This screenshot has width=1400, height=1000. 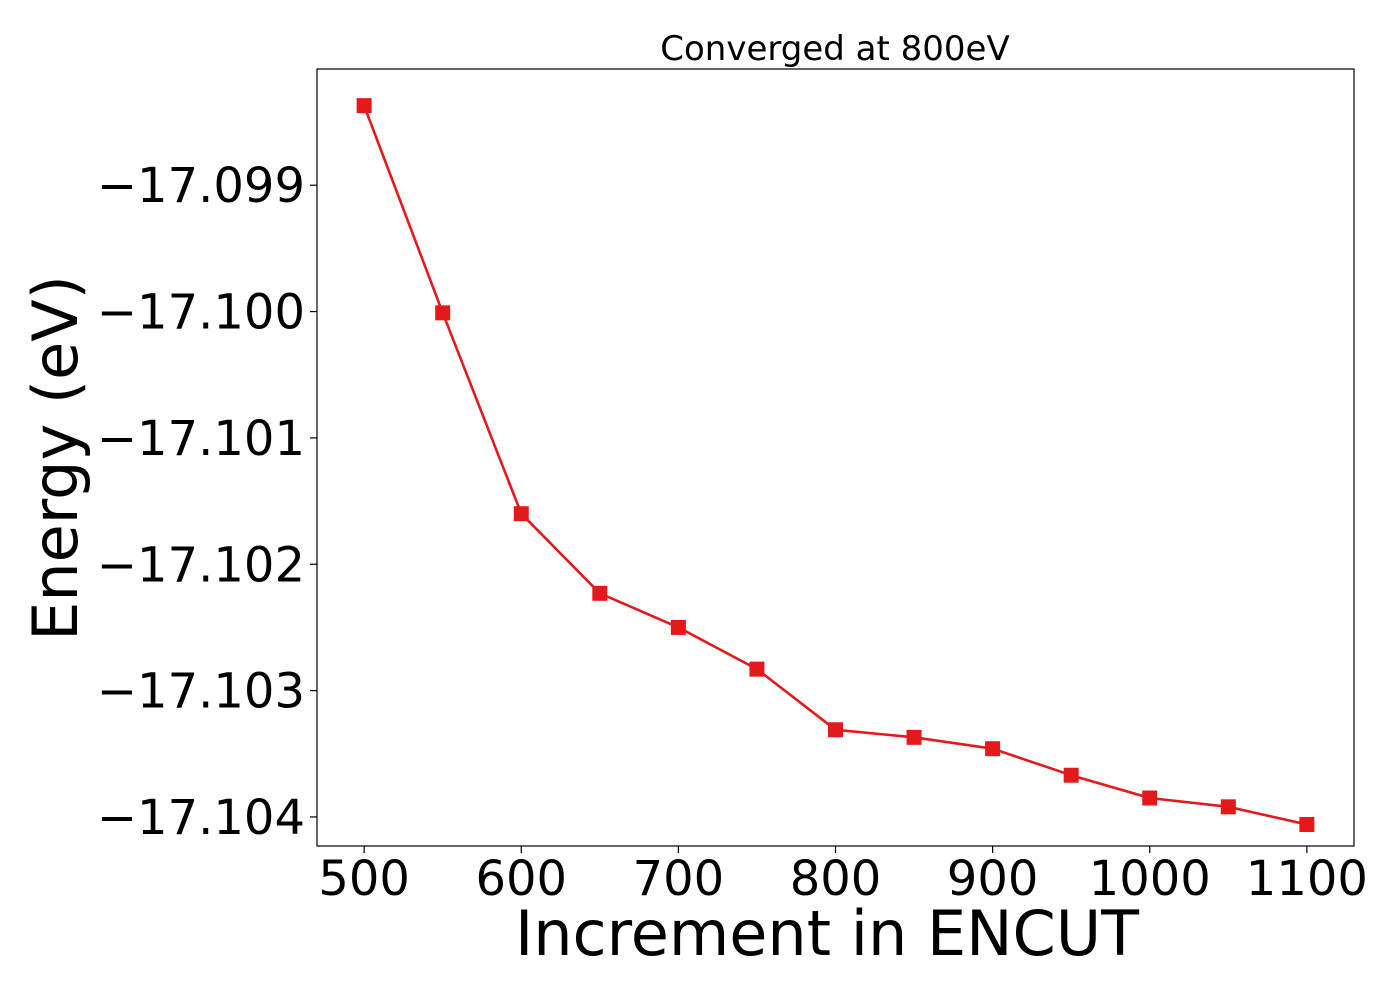 I want to click on y-tick-label: −17.100, so click(x=201, y=313).